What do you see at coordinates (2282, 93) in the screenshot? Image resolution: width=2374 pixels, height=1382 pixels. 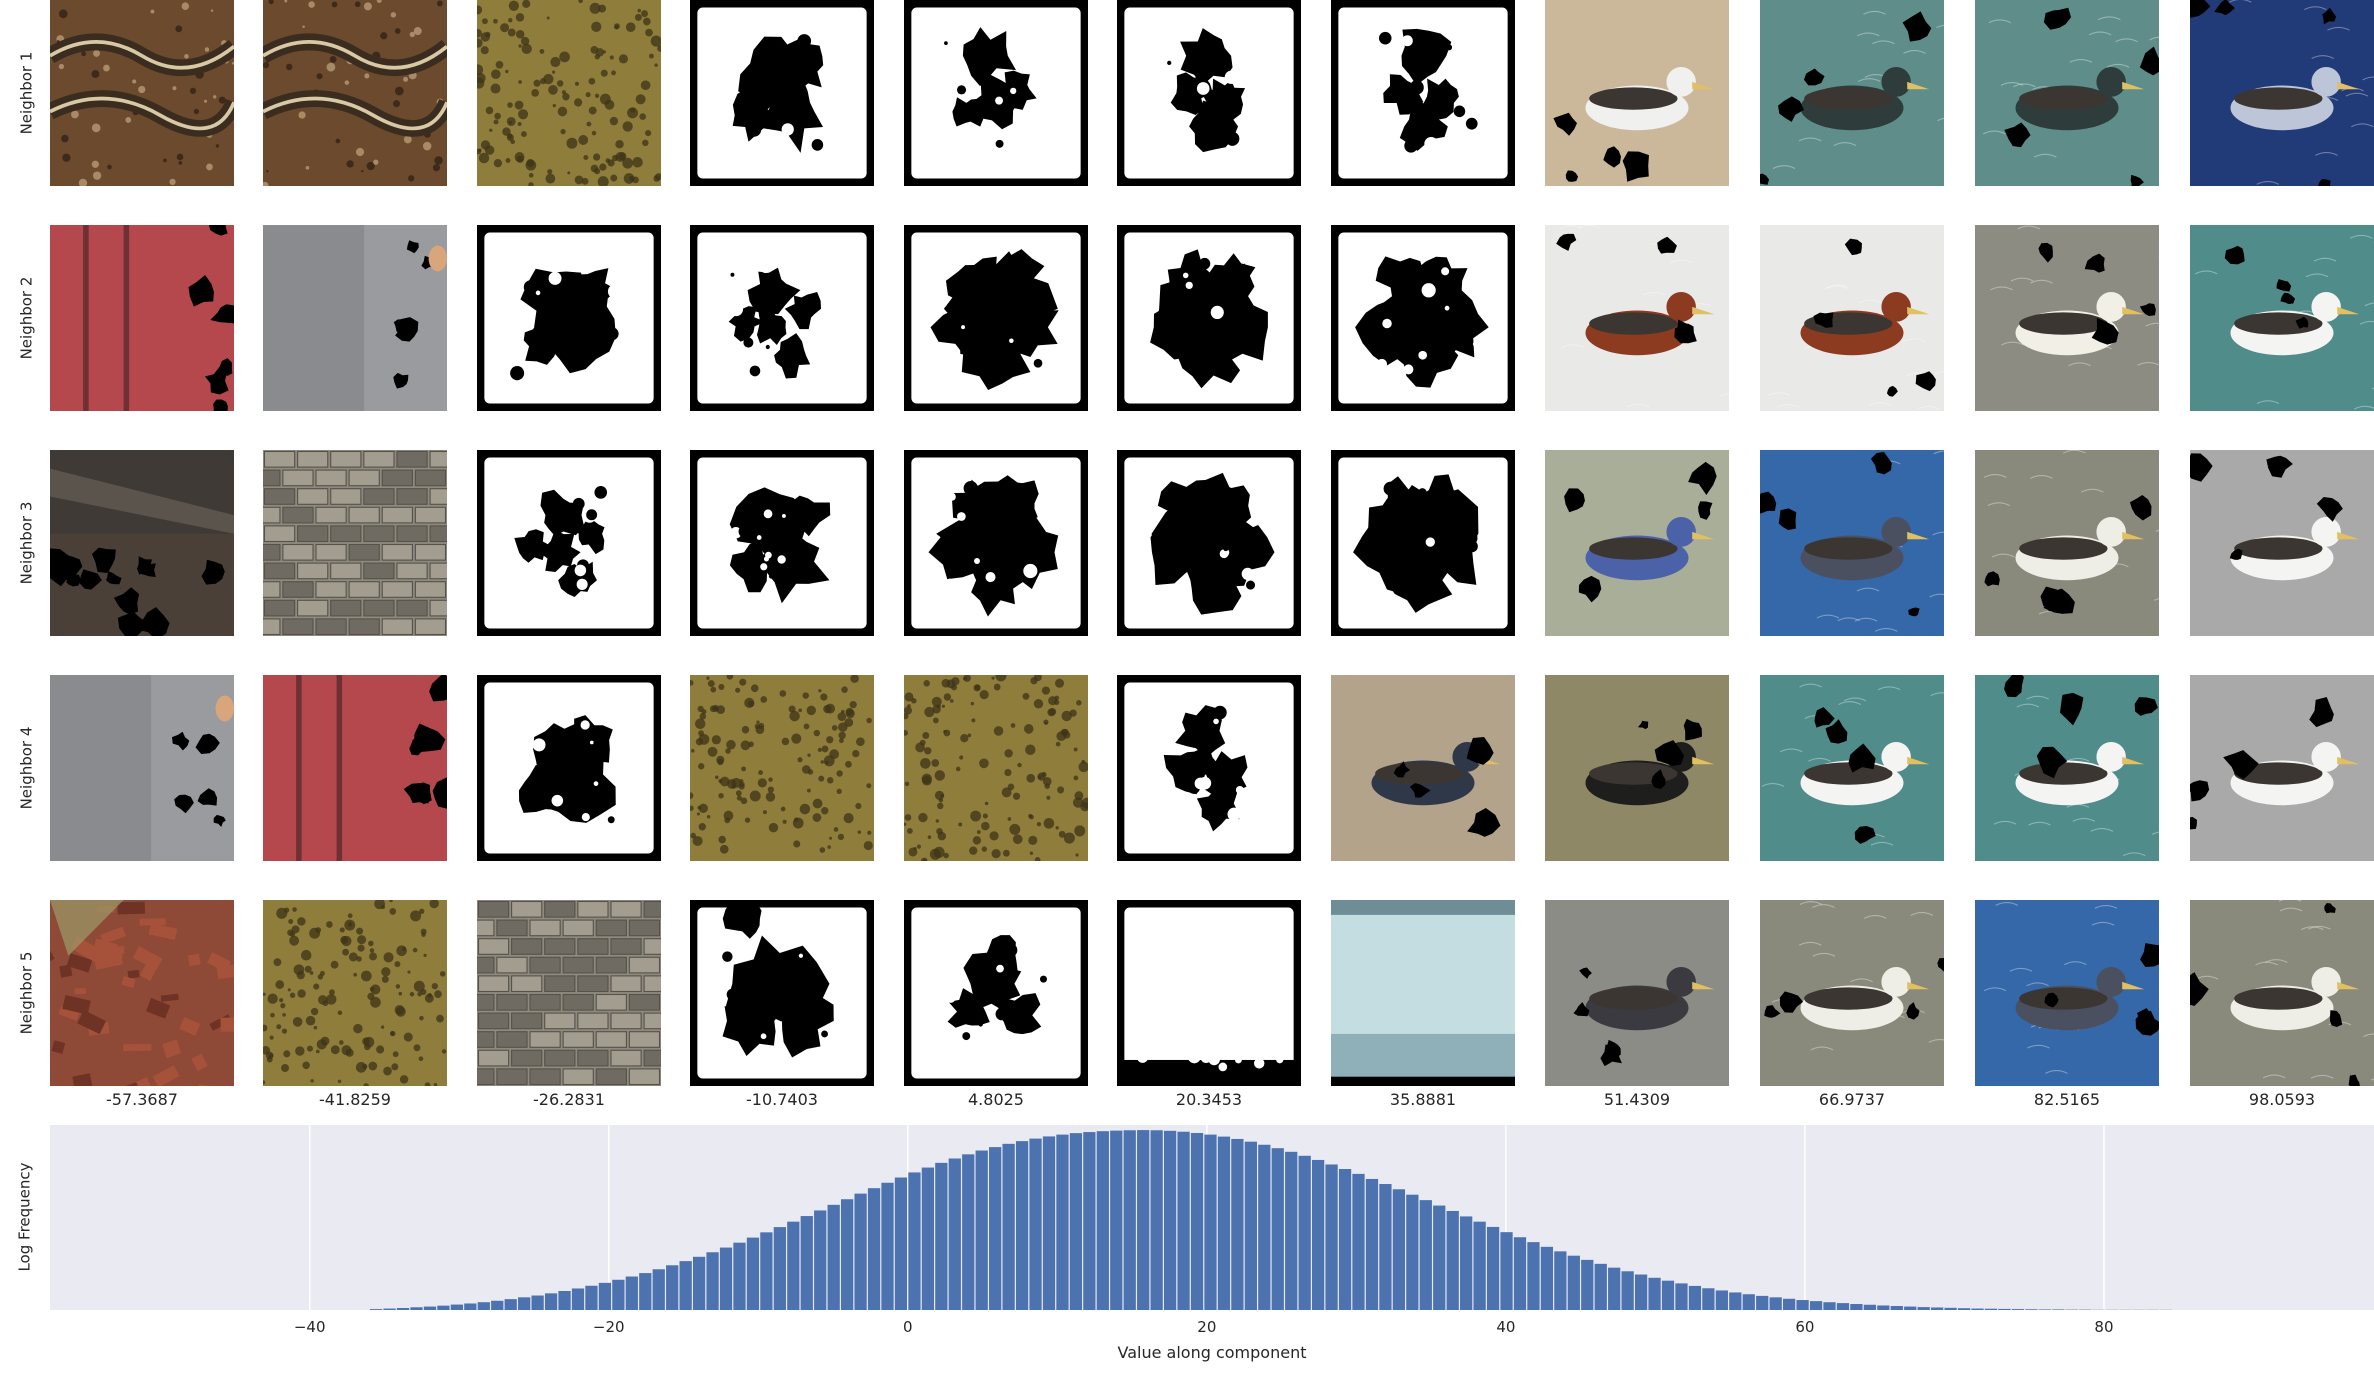 I see `neighbor-image-r1-c11` at bounding box center [2282, 93].